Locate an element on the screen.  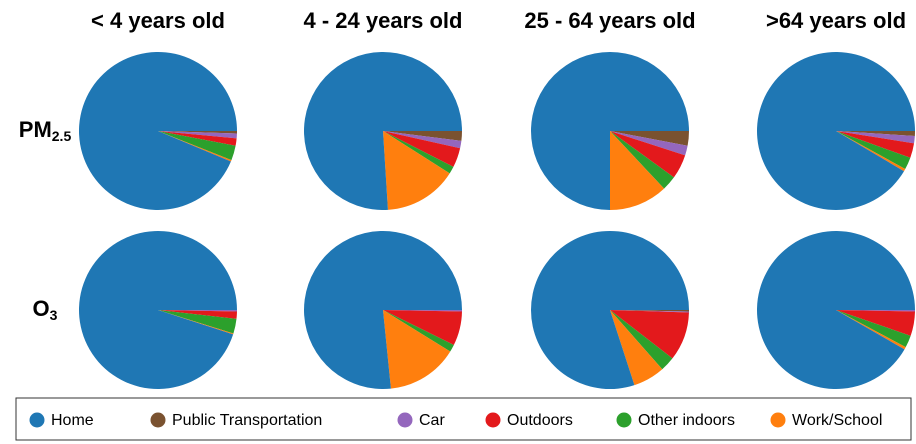
legend-label: Car is located at coordinates (432, 420).